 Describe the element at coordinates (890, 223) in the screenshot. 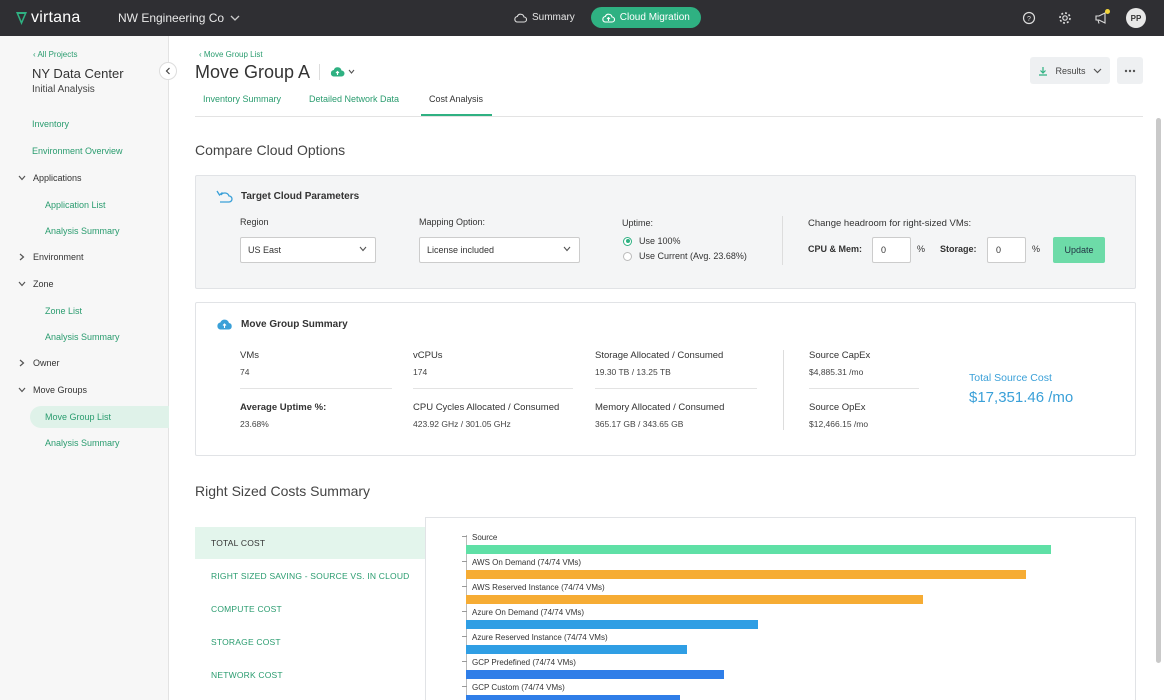

I see `headroom-label: Change headroom for right-sized VMs:` at that location.